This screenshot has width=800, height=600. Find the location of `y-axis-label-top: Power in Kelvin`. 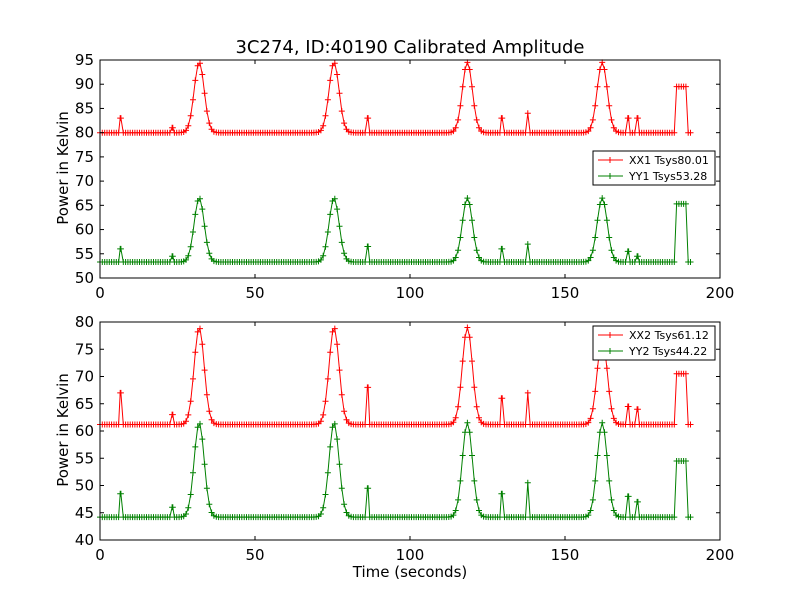

y-axis-label-top: Power in Kelvin is located at coordinates (63, 168).